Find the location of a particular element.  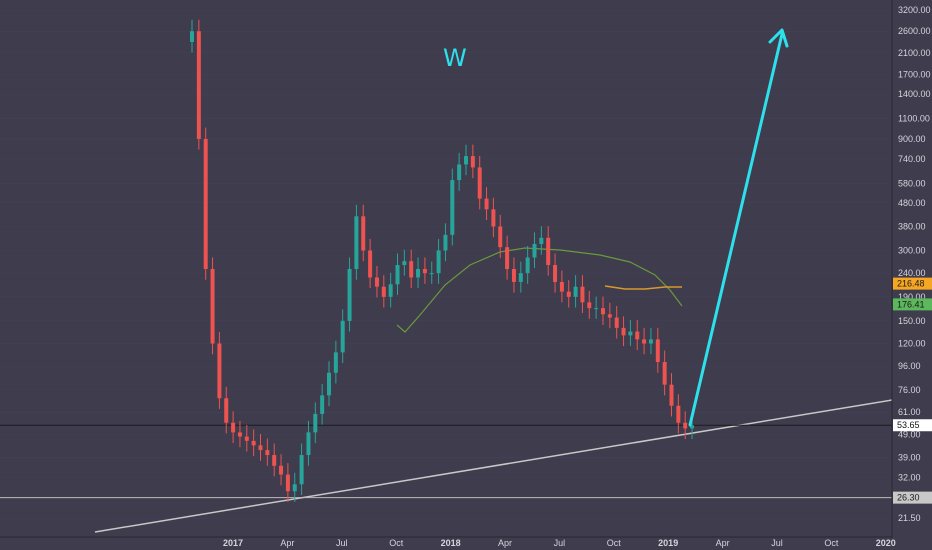

y-tick-label: 2600.00 is located at coordinates (914, 31).